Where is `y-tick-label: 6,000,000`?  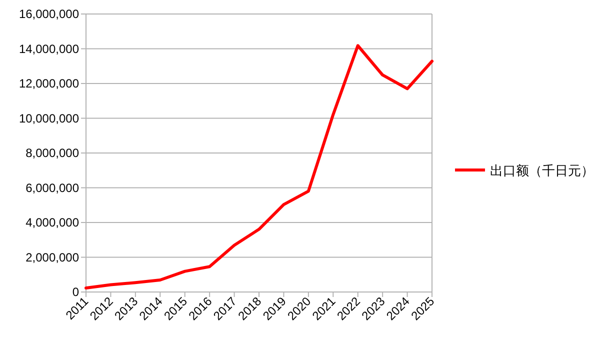 y-tick-label: 6,000,000 is located at coordinates (53, 187).